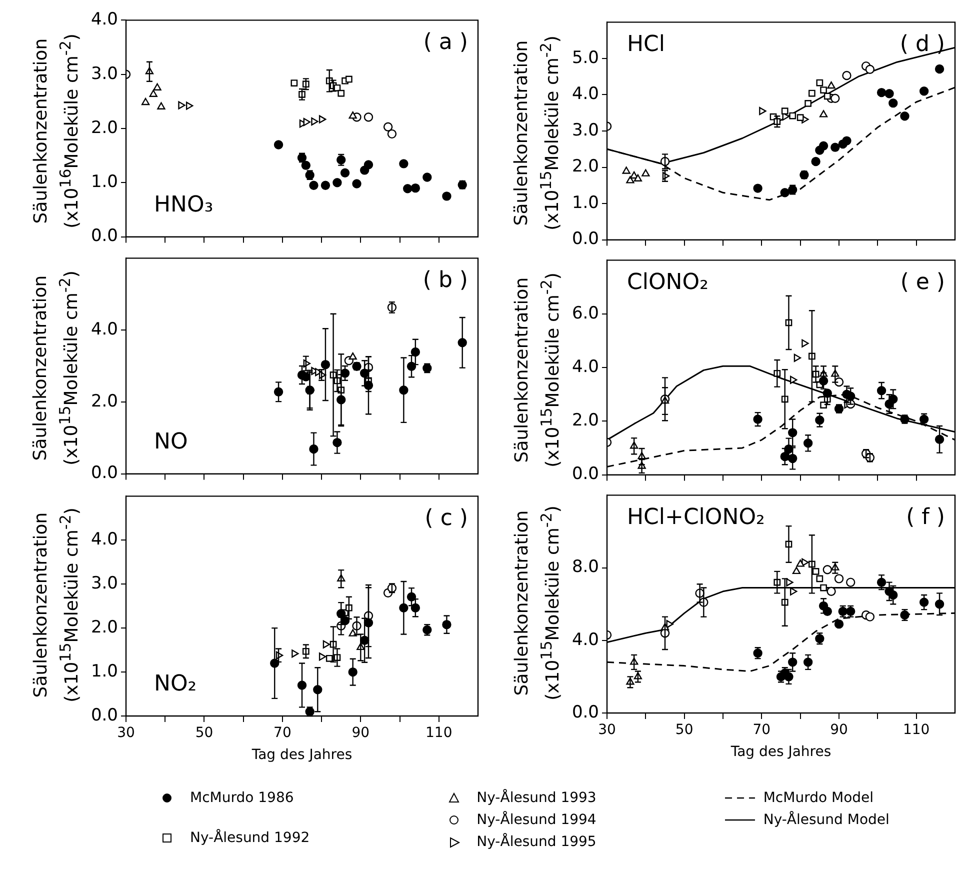  I want to click on legend-label: Ny-Ålesund 1994, so click(536, 820).